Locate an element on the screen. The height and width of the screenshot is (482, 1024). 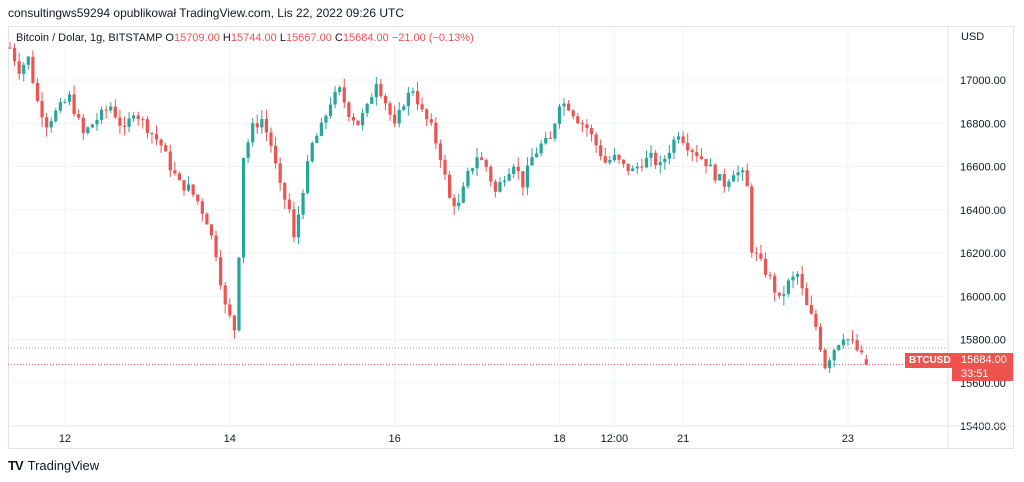
symbol-name: Bitcoin / Dolar, 1g, BITSTAMP is located at coordinates (89, 38).